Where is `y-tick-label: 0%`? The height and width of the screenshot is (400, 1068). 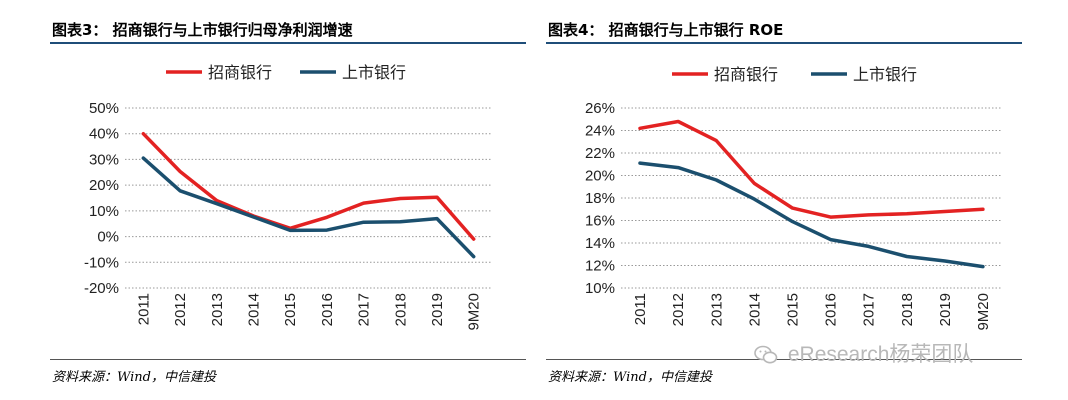 y-tick-label: 0% is located at coordinates (108, 237).